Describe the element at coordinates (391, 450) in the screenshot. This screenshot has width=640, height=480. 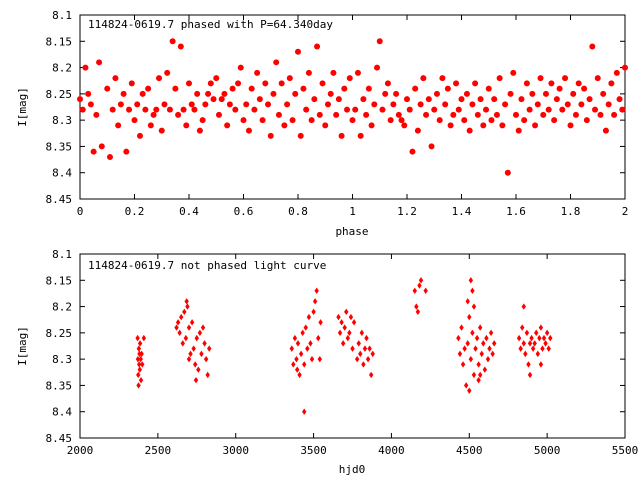
I see `x-tick-label: 4000` at that location.